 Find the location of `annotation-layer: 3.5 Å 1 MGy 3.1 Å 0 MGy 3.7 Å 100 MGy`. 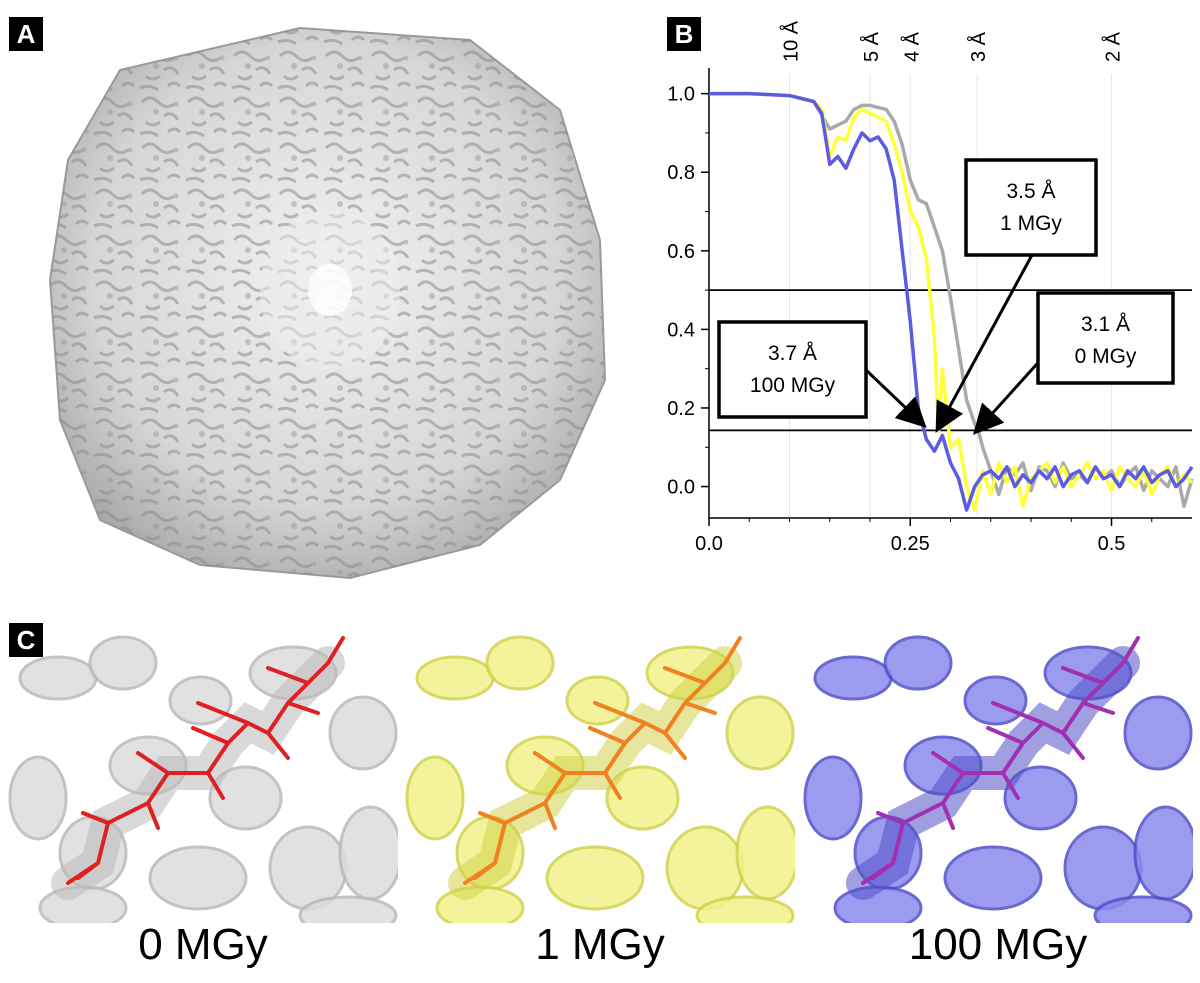

annotation-layer: 3.5 Å 1 MGy 3.1 Å 0 MGy 3.7 Å 100 MGy is located at coordinates (946, 296).